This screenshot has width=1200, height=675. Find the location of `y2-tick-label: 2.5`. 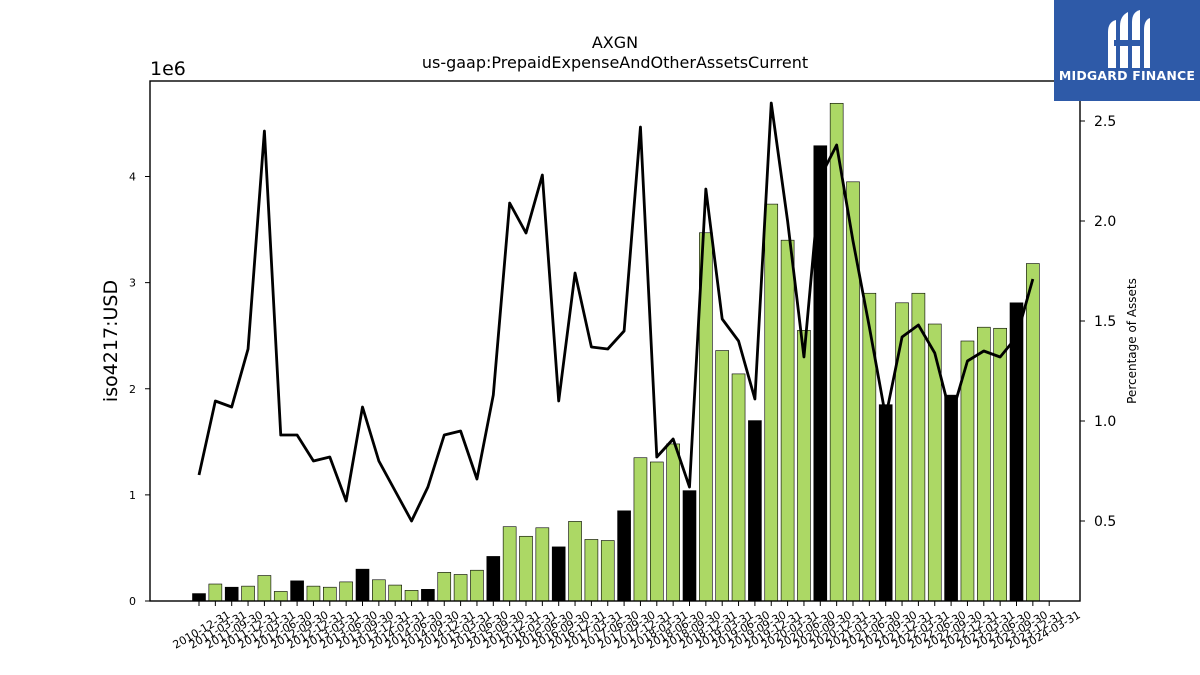

y2-tick-label: 2.5 is located at coordinates (1105, 122).